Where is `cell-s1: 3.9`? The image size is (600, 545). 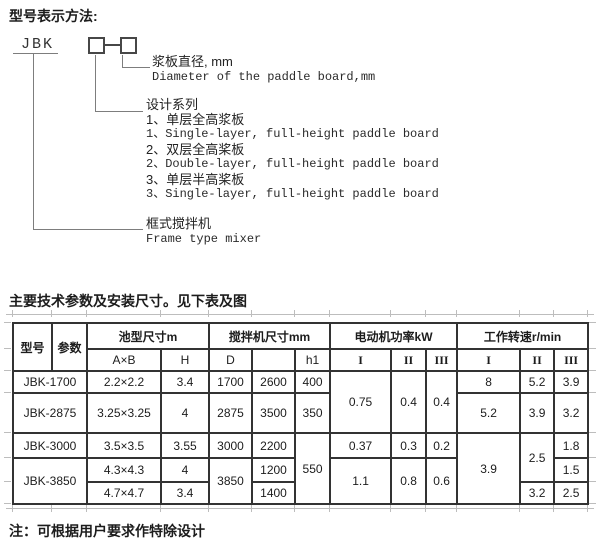
cell-s1: 3.9 is located at coordinates (489, 468).